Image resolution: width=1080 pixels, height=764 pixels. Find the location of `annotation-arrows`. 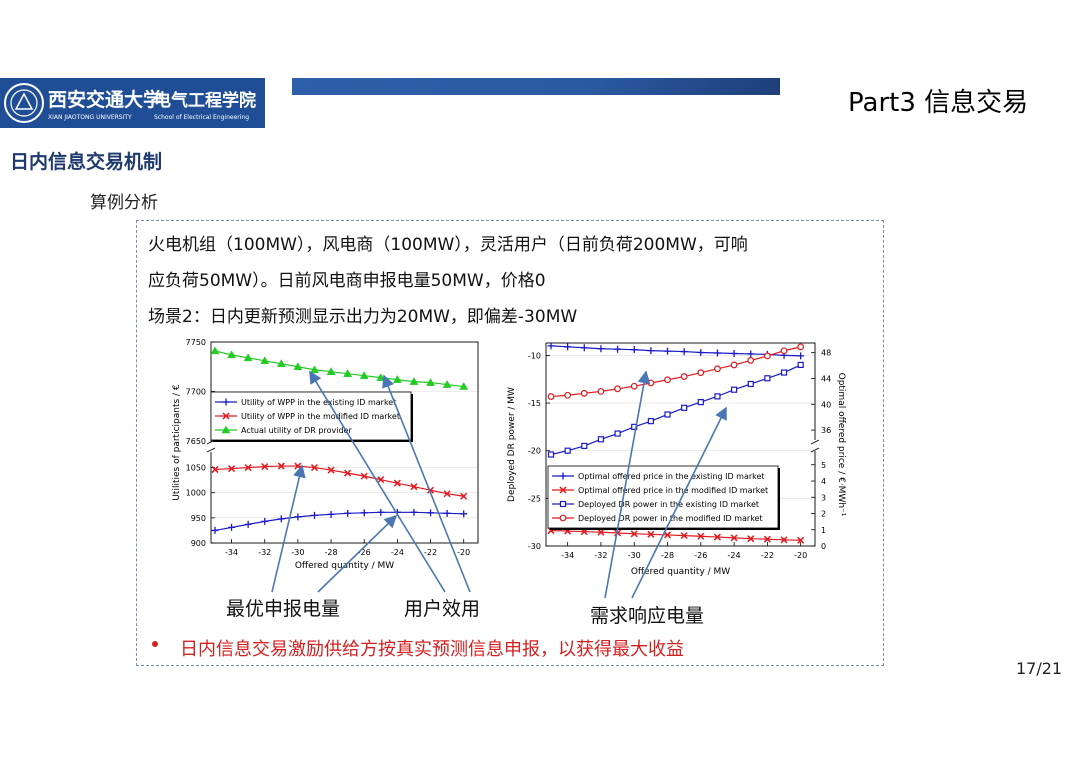

annotation-arrows is located at coordinates (499, 484).